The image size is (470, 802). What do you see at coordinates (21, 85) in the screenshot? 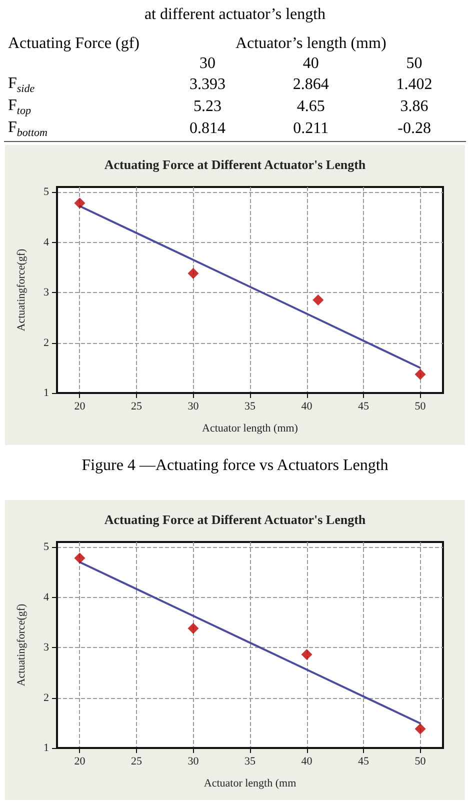
I see `y-tick-label: F$_{side}$` at bounding box center [21, 85].